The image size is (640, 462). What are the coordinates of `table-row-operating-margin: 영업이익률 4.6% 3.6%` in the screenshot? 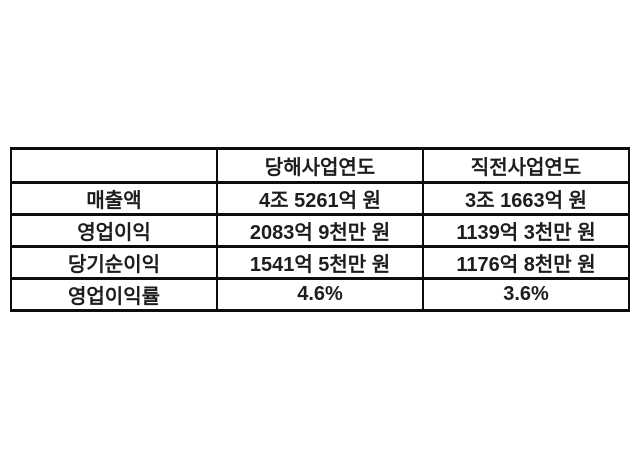 It's located at (320, 294).